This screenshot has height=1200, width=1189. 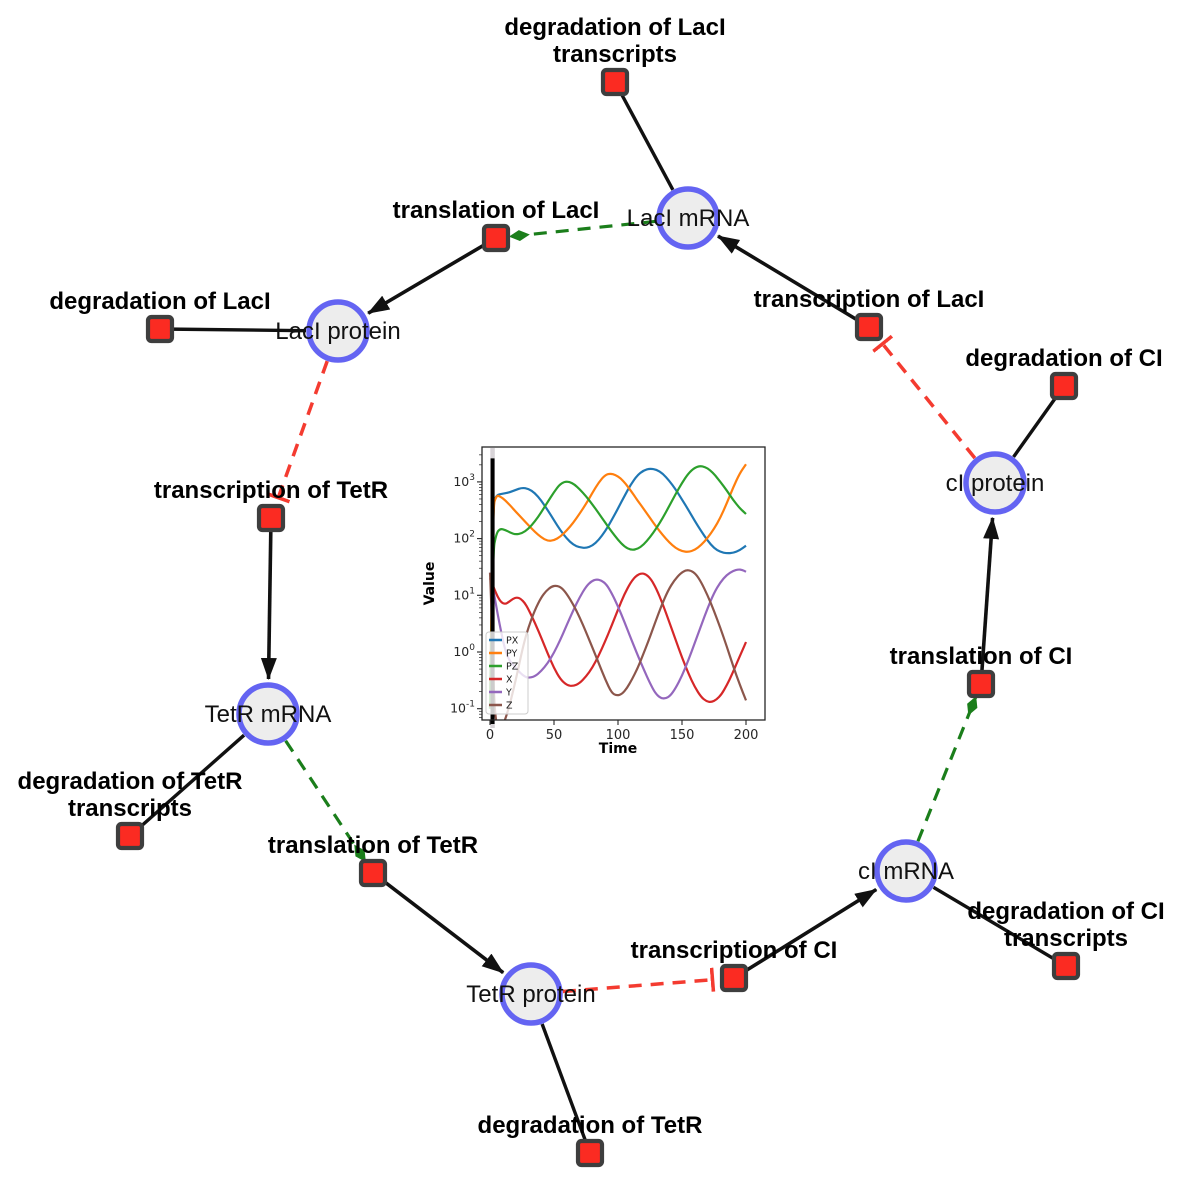 What do you see at coordinates (464, 651) in the screenshot?
I see `y-tick-label: 10⁰` at bounding box center [464, 651].